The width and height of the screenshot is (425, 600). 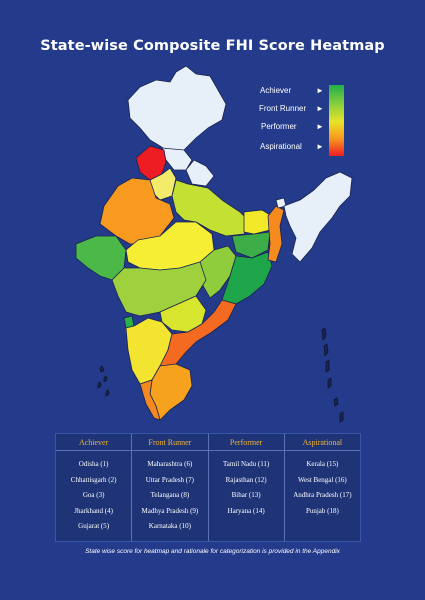 What do you see at coordinates (322, 495) in the screenshot?
I see `state-entry: Andhra Pradesh (17)` at bounding box center [322, 495].